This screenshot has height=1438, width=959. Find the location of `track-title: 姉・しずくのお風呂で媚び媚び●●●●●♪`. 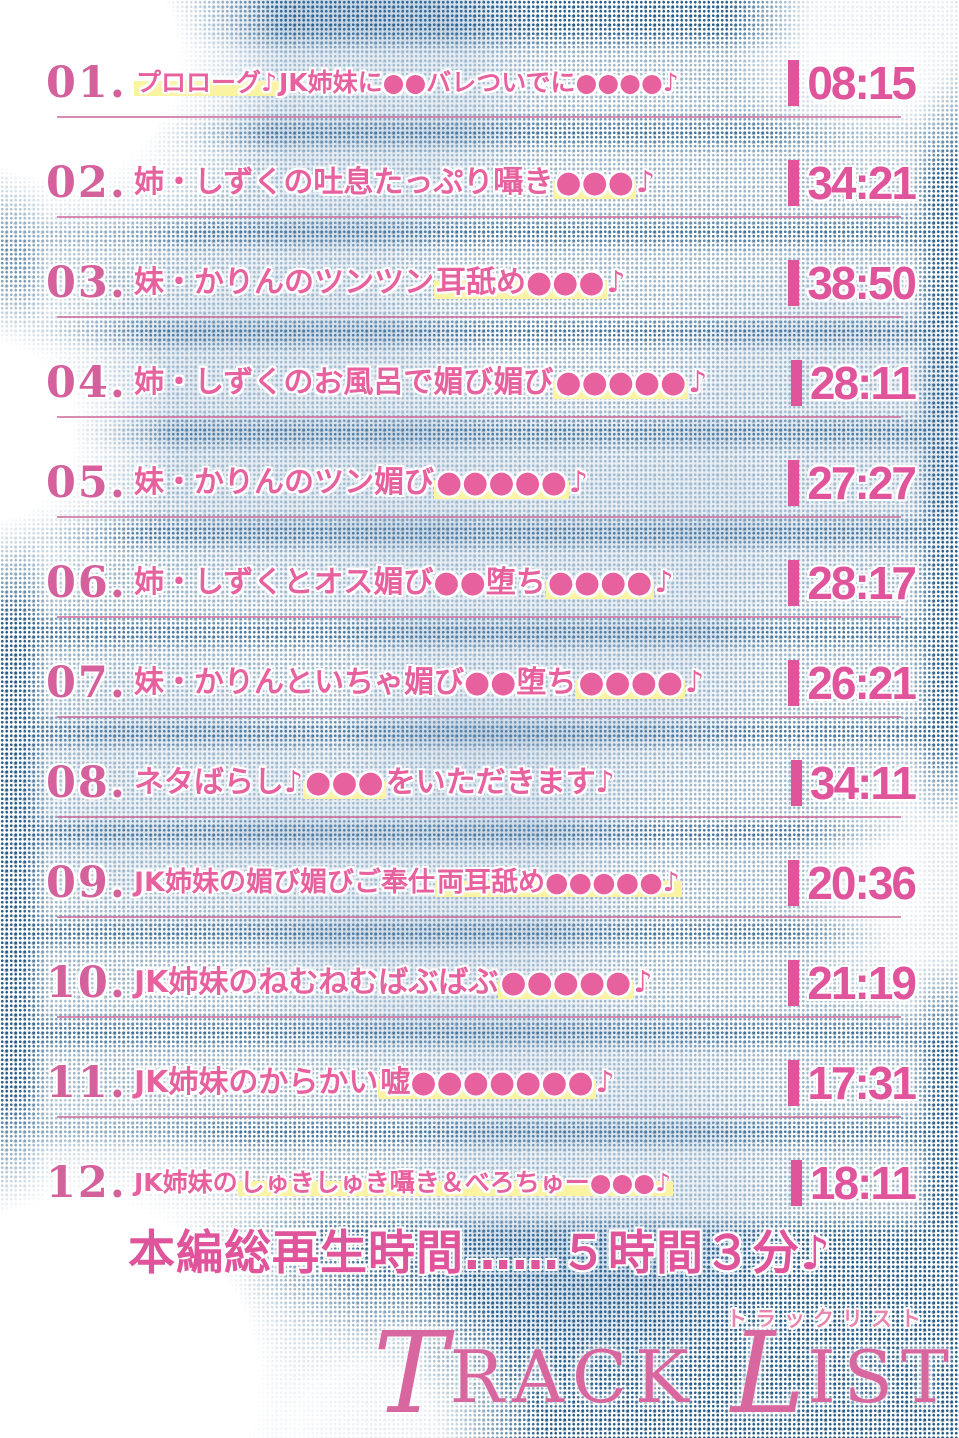

track-title: 姉・しずくのお風呂で媚び媚び●●●●●♪ is located at coordinates (462, 383).